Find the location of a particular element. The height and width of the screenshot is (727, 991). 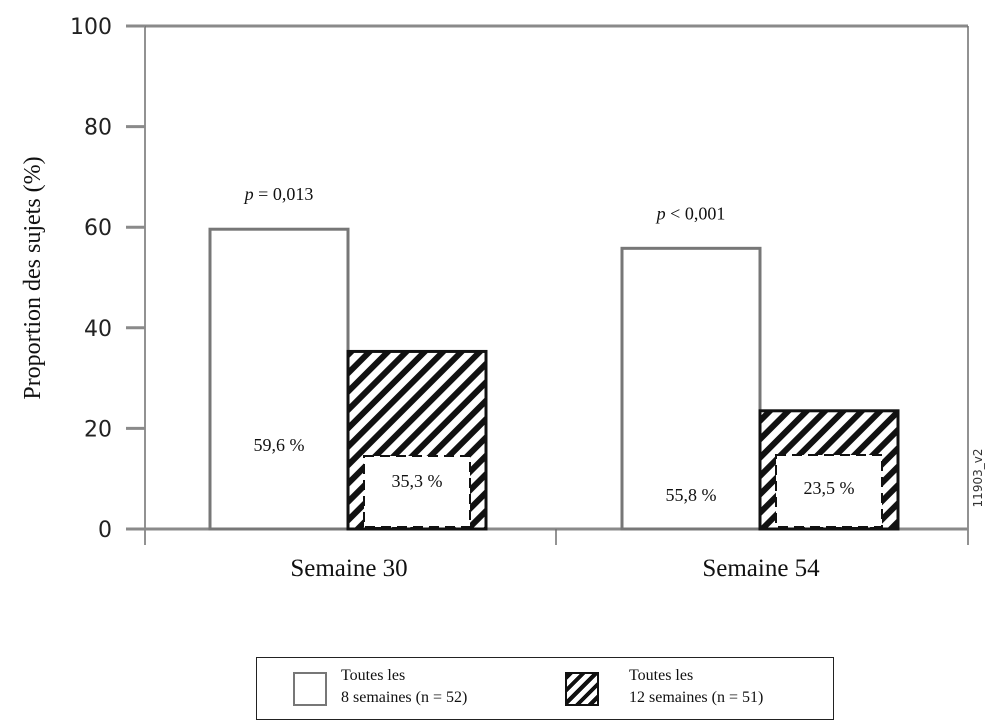

y-tick-label: 60 is located at coordinates (98, 228).